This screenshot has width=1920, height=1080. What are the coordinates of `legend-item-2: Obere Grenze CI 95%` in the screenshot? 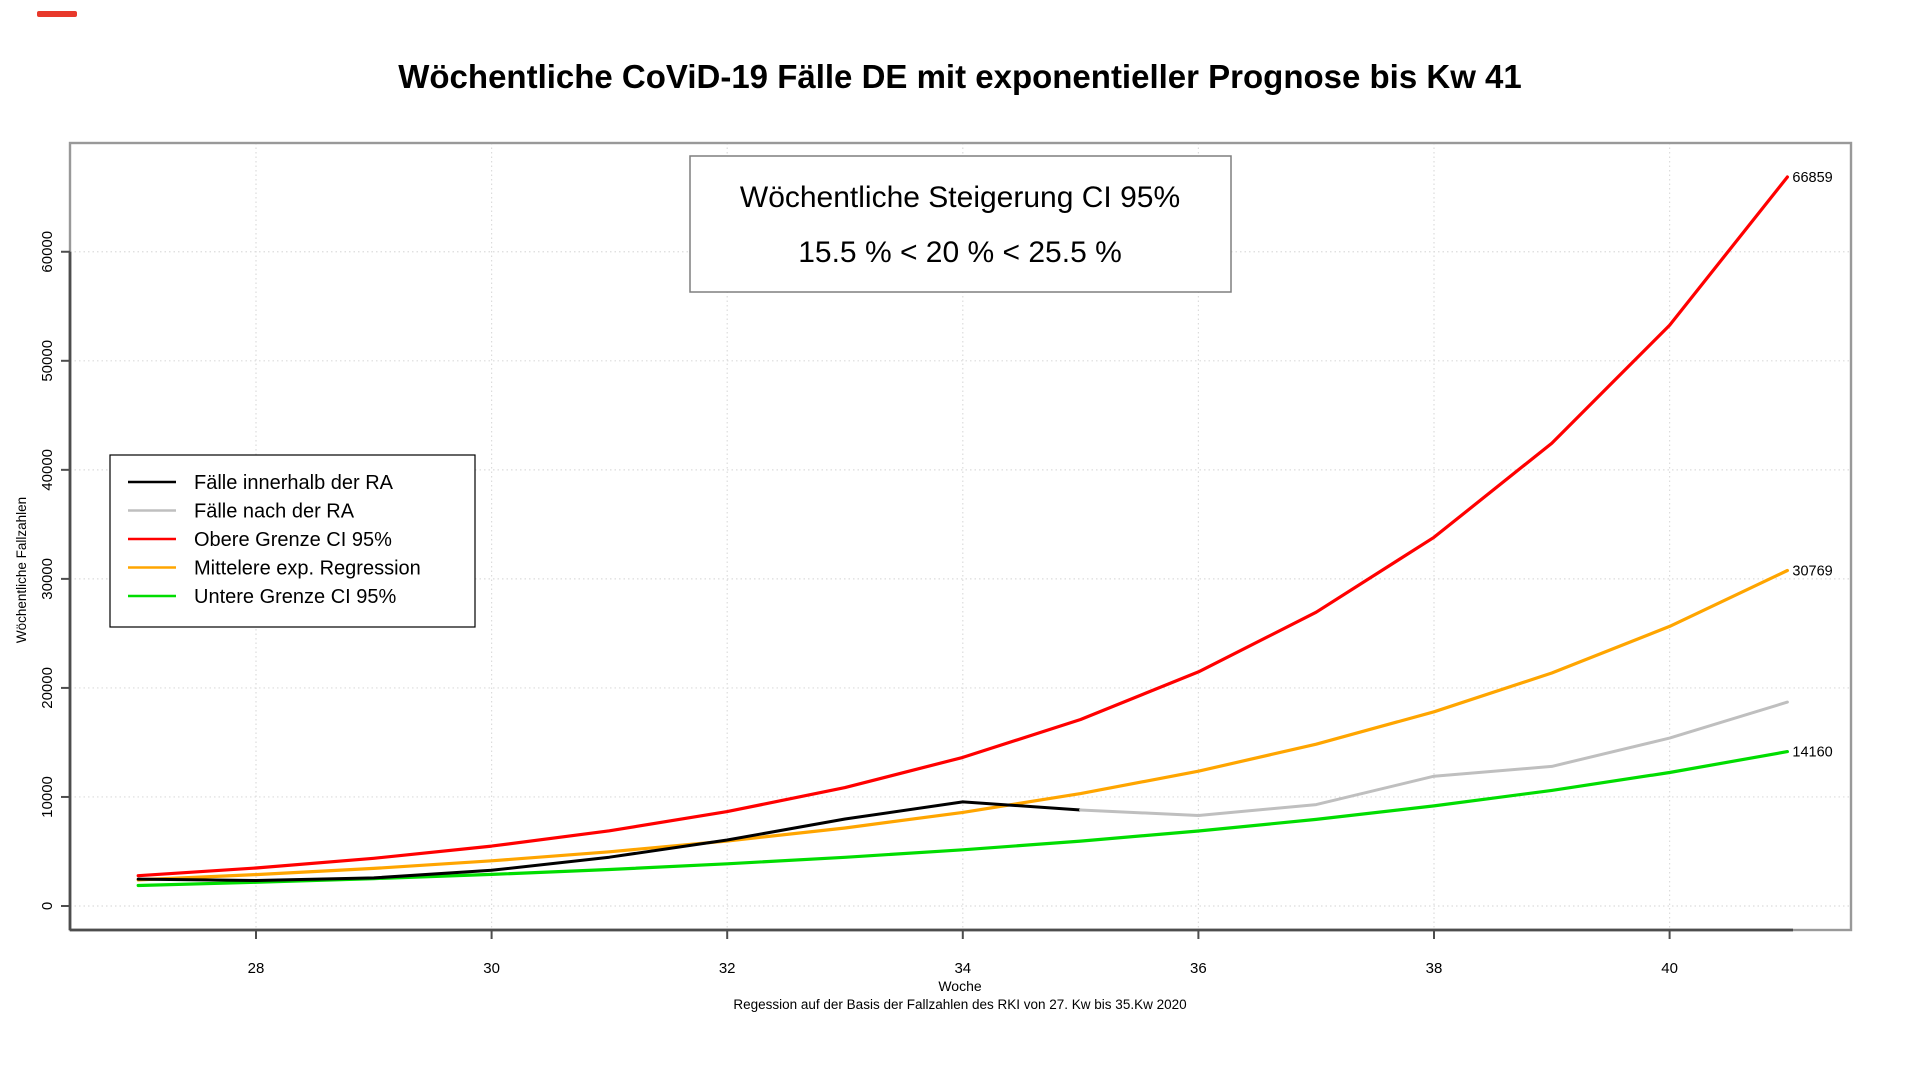 It's located at (260, 540).